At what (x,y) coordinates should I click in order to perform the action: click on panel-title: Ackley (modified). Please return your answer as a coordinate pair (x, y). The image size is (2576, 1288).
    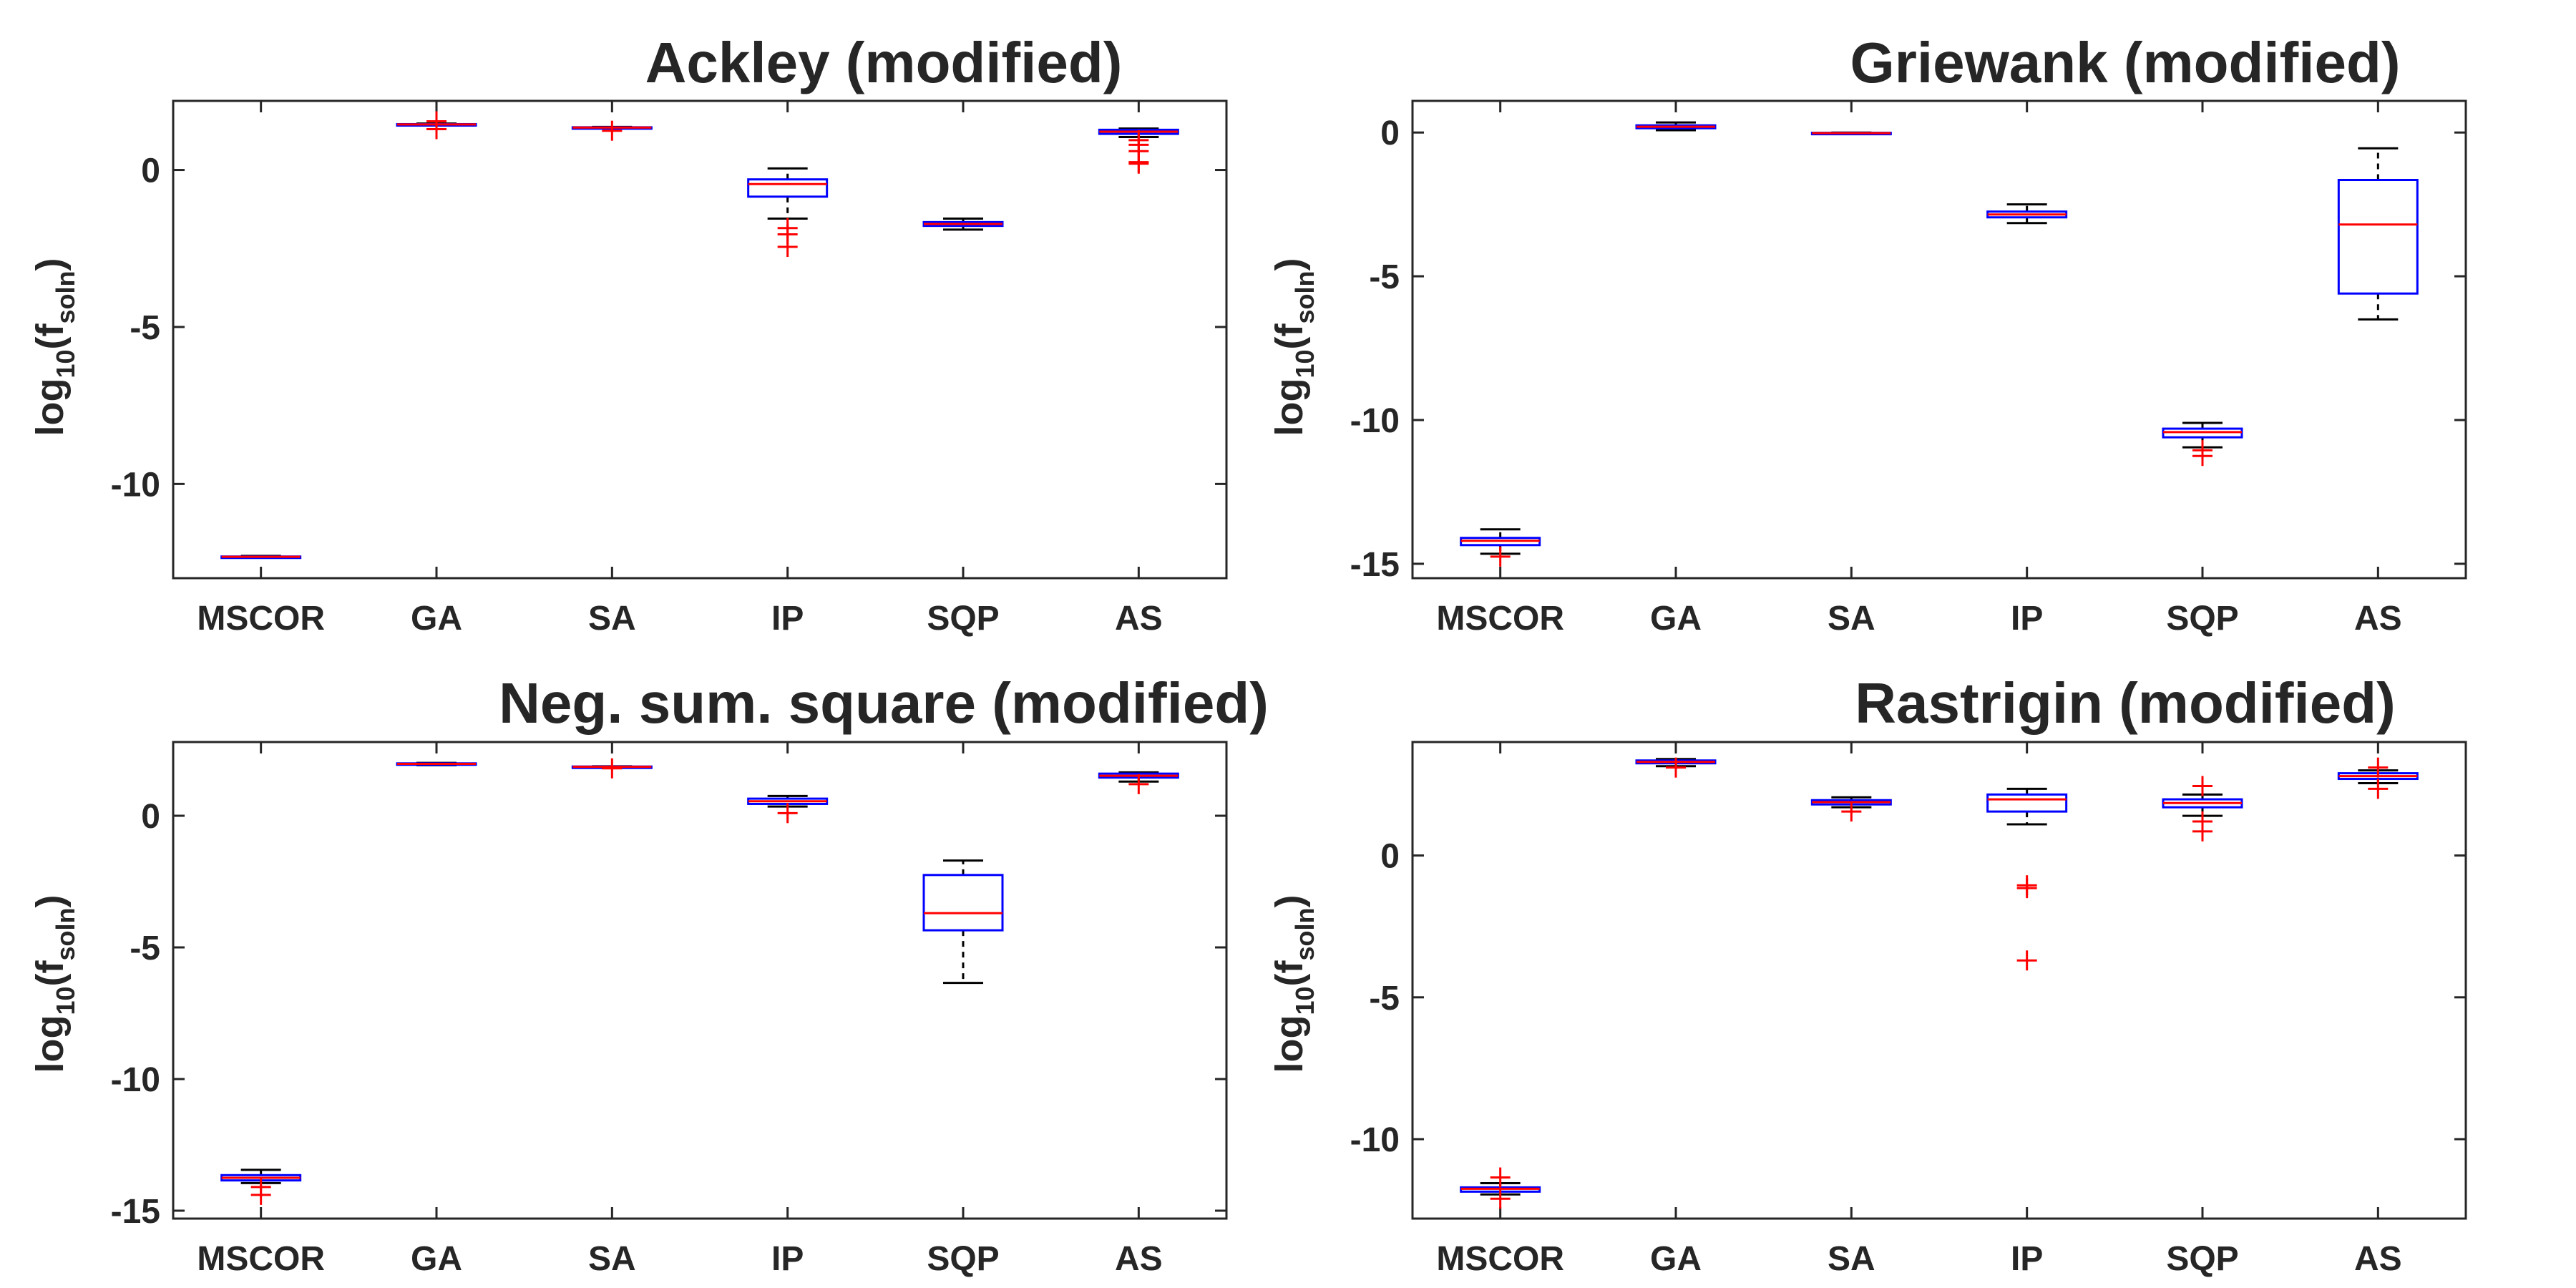
    Looking at the image, I should click on (884, 62).